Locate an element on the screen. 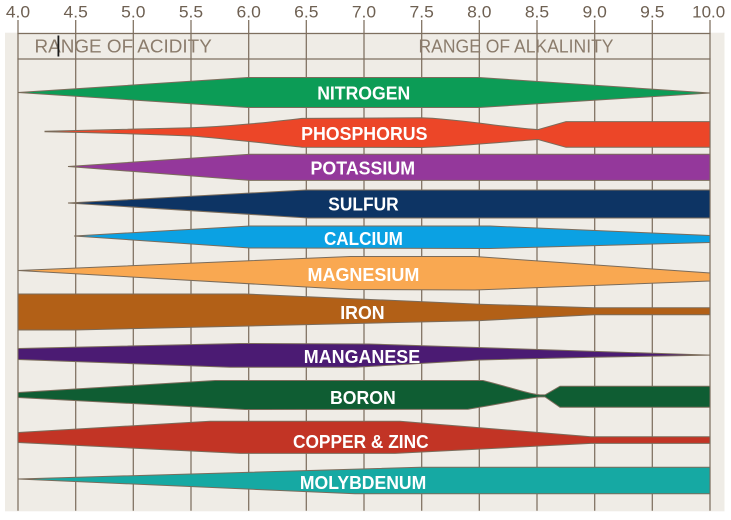  svg-text: PHOSPHORUS is located at coordinates (364, 134).